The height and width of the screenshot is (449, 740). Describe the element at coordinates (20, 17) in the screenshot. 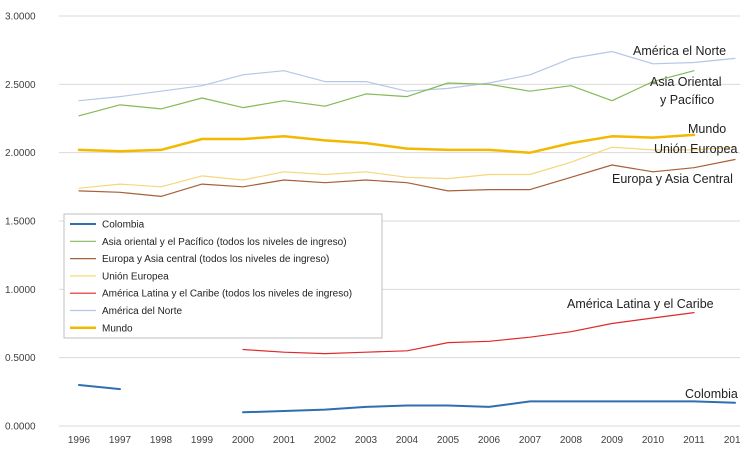

I see `y-tick-label-6: 3.0000` at that location.